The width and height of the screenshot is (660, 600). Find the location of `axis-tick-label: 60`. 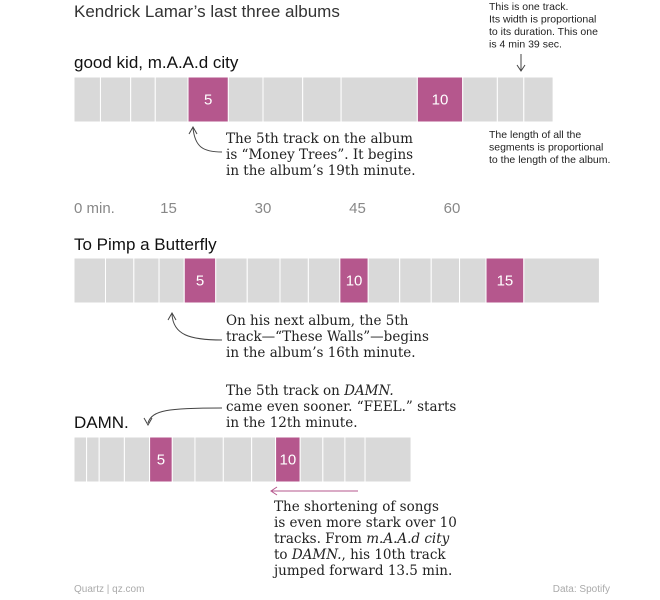

axis-tick-label: 60 is located at coordinates (452, 208).